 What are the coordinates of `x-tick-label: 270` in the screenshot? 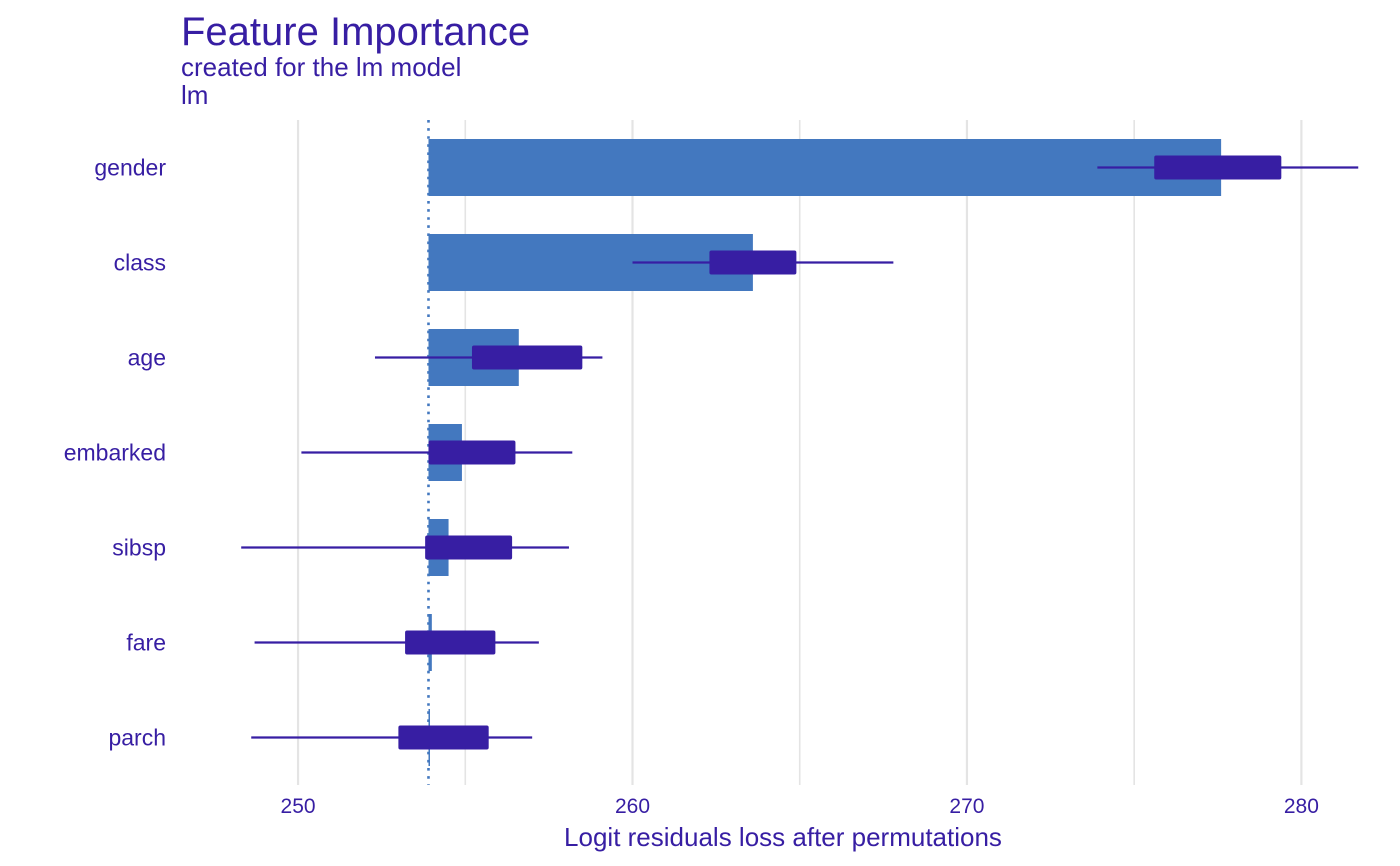 It's located at (966, 806).